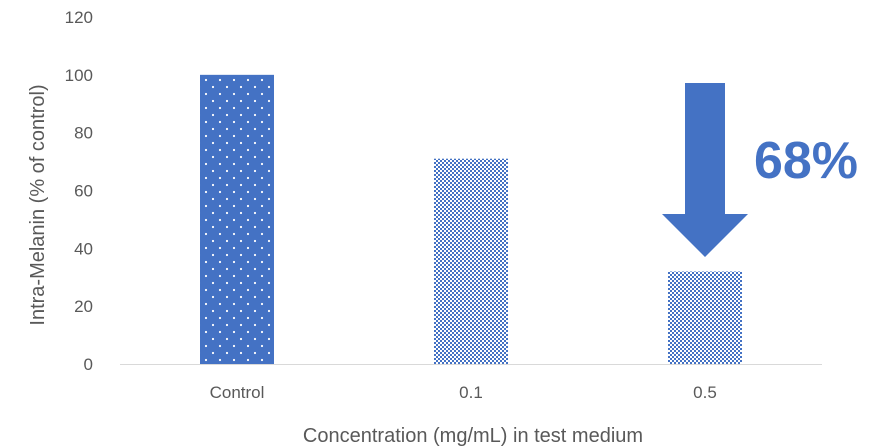  I want to click on arrow-down-icon, so click(705, 170).